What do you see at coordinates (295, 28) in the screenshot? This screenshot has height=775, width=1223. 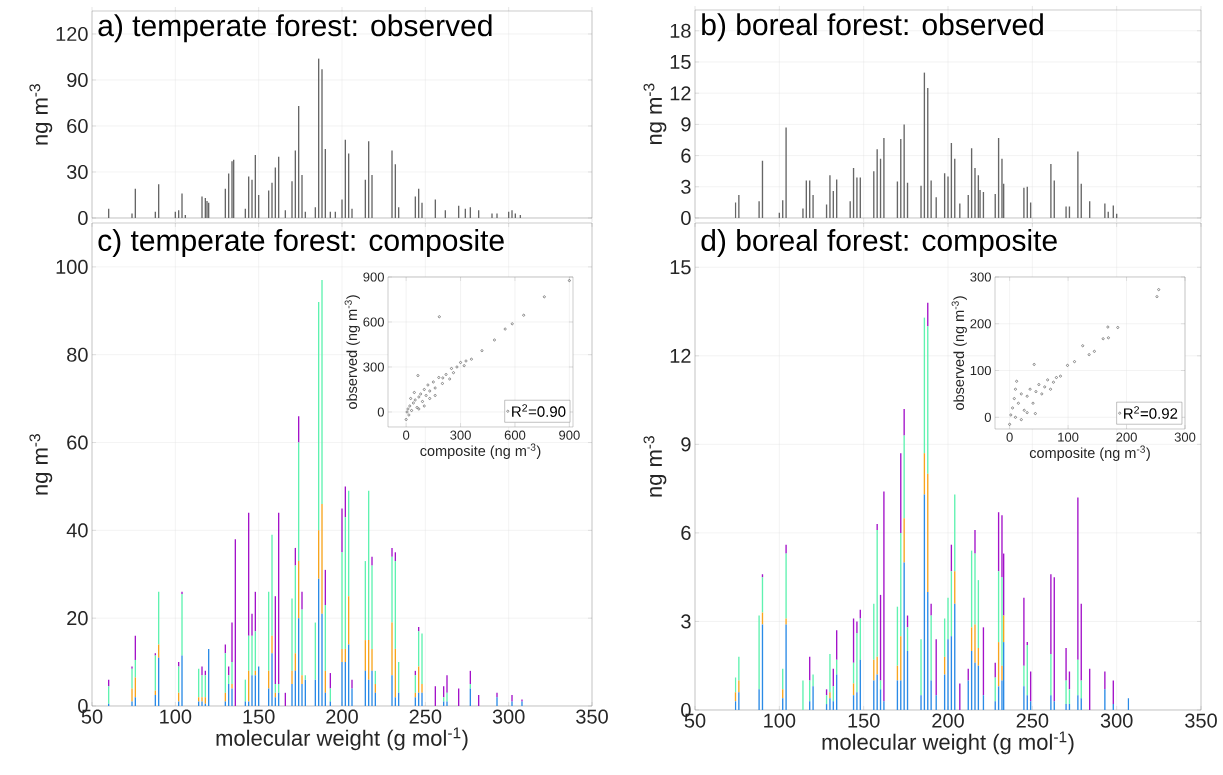 I see `chart-title: a) temperate forest: observed` at bounding box center [295, 28].